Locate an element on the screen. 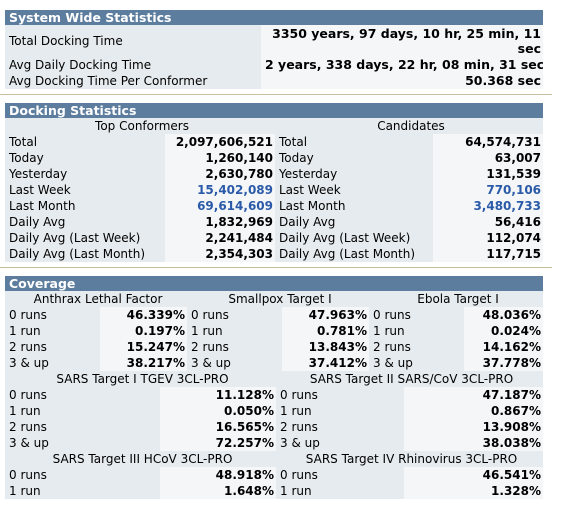 The height and width of the screenshot is (505, 568). table-row: 0 runs 46.339% 0 runs 47.963% 0 runs 48.036% is located at coordinates (274, 315).